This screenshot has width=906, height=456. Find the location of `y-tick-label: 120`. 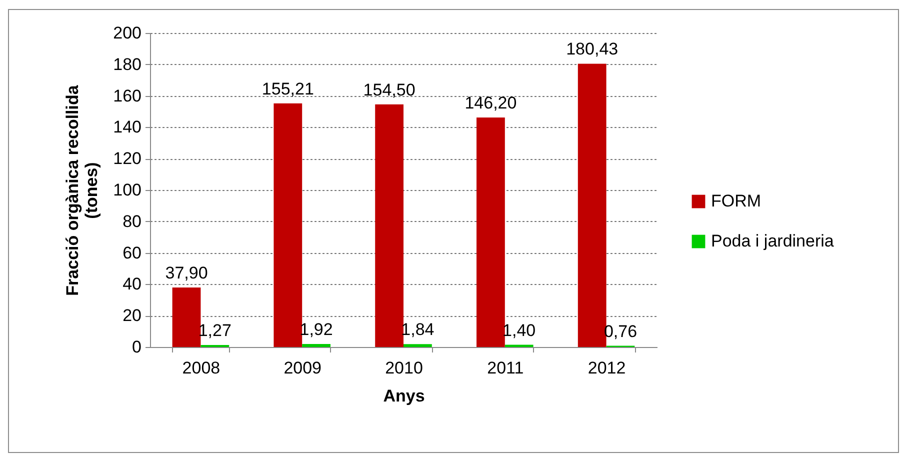

y-tick-label: 120 is located at coordinates (127, 158).